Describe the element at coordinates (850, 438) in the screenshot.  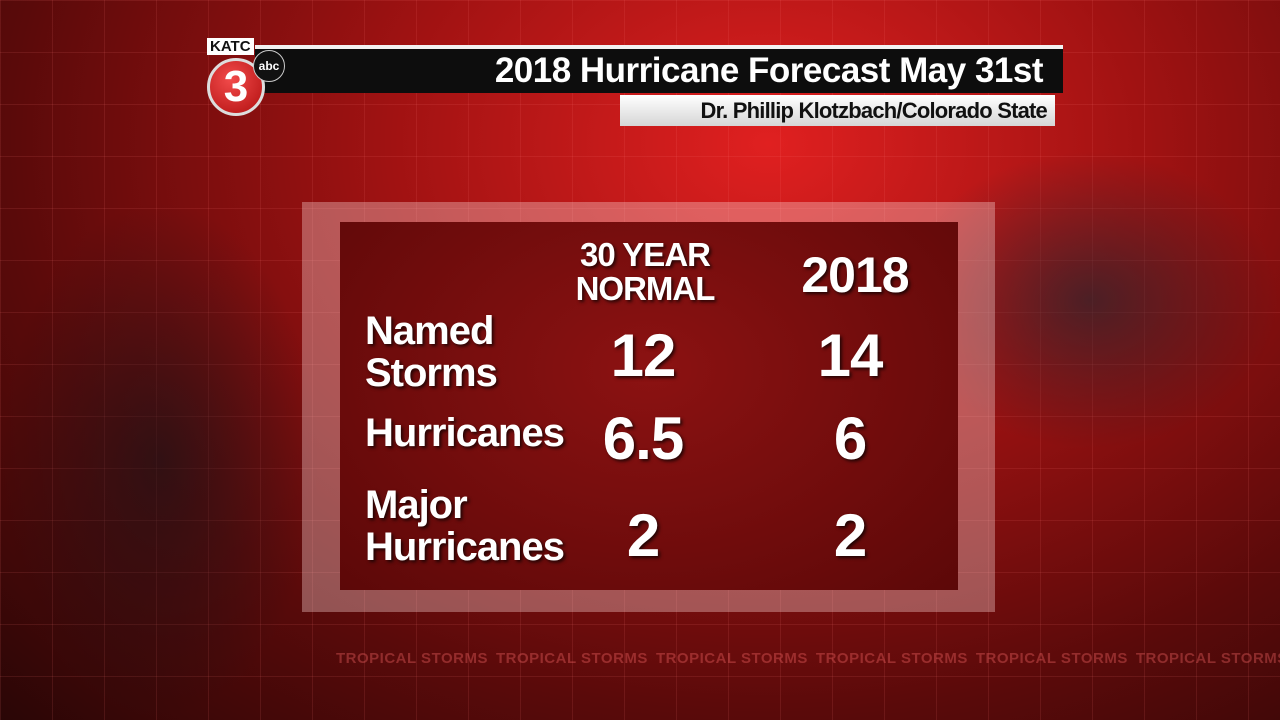
I see `cell-value: 6` at that location.